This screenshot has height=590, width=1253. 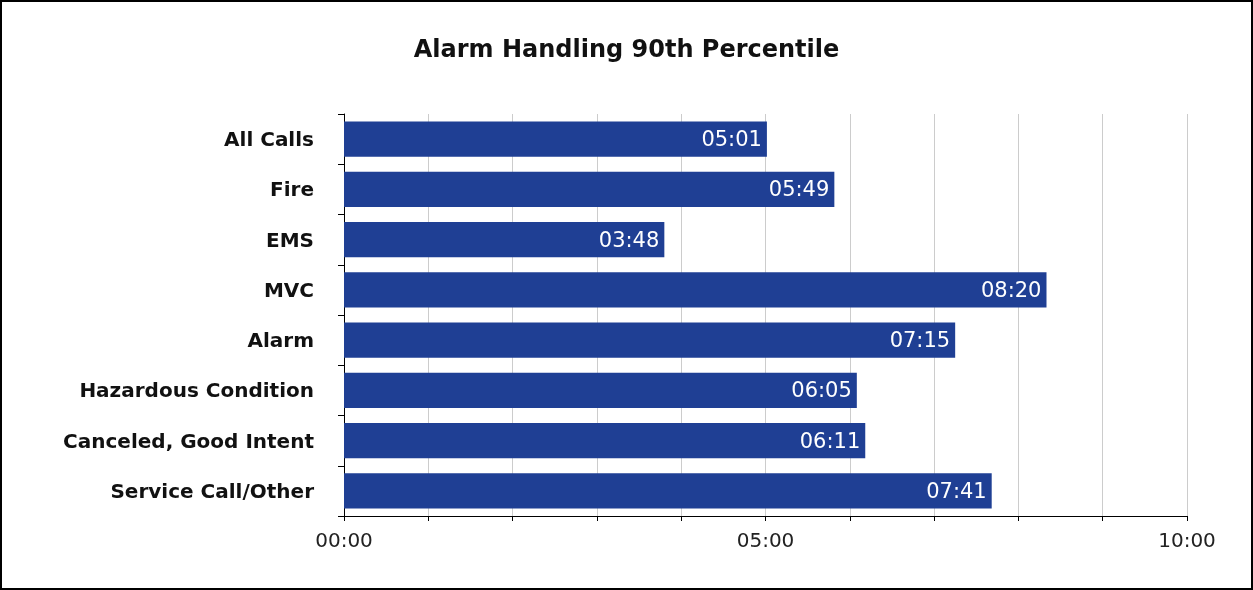 What do you see at coordinates (280, 340) in the screenshot?
I see `y-tick-label: Alarm` at bounding box center [280, 340].